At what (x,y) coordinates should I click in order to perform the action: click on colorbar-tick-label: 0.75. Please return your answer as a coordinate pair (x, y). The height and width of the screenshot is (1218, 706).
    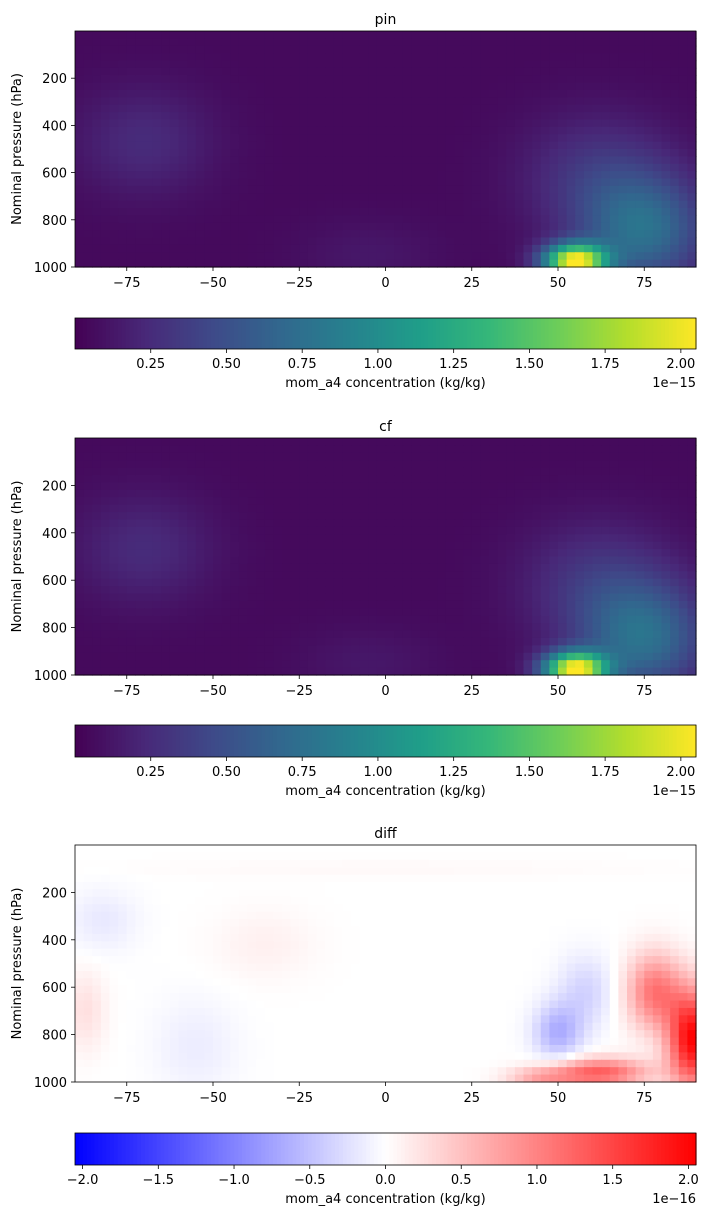
    Looking at the image, I should click on (302, 364).